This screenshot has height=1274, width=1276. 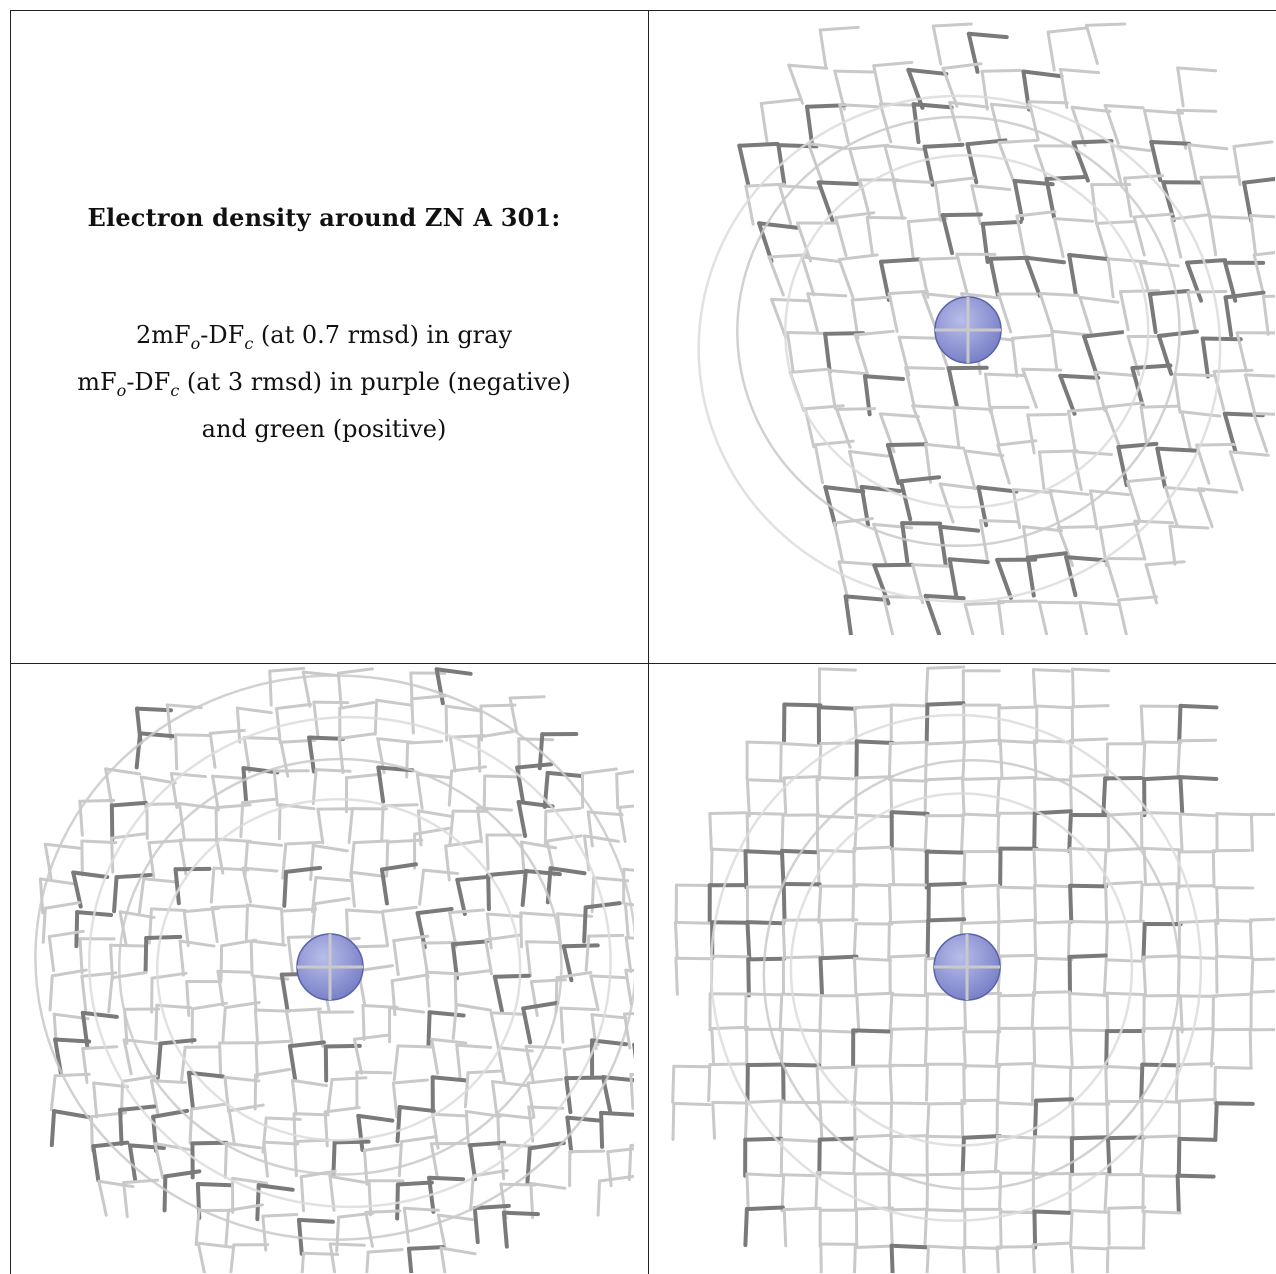 I want to click on caption-title: Electron density around ZN A 301:, so click(x=324, y=217).